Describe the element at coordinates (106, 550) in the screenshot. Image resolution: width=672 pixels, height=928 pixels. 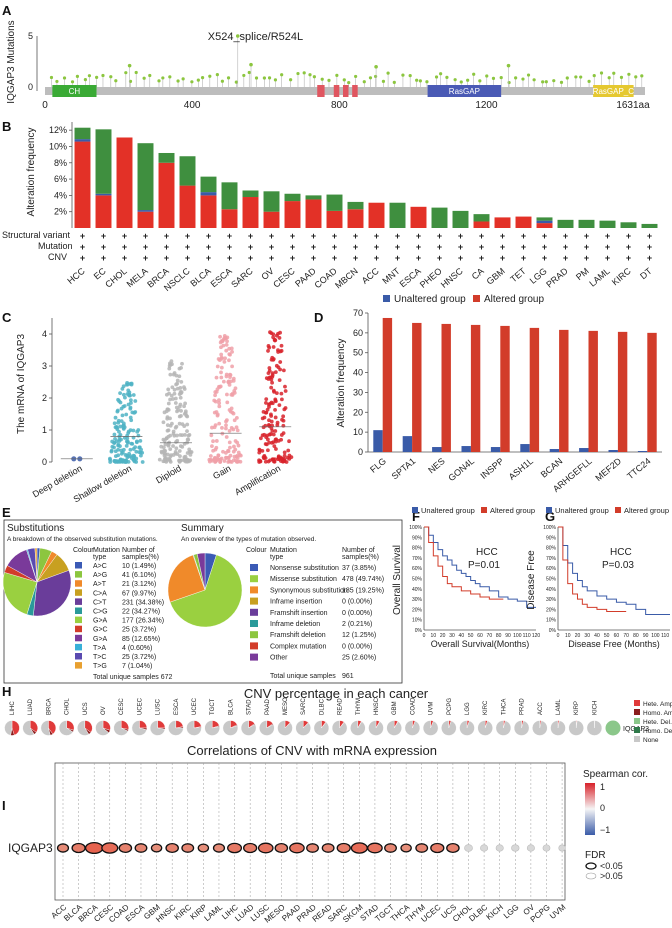
I see `col-header: Mutation` at that location.